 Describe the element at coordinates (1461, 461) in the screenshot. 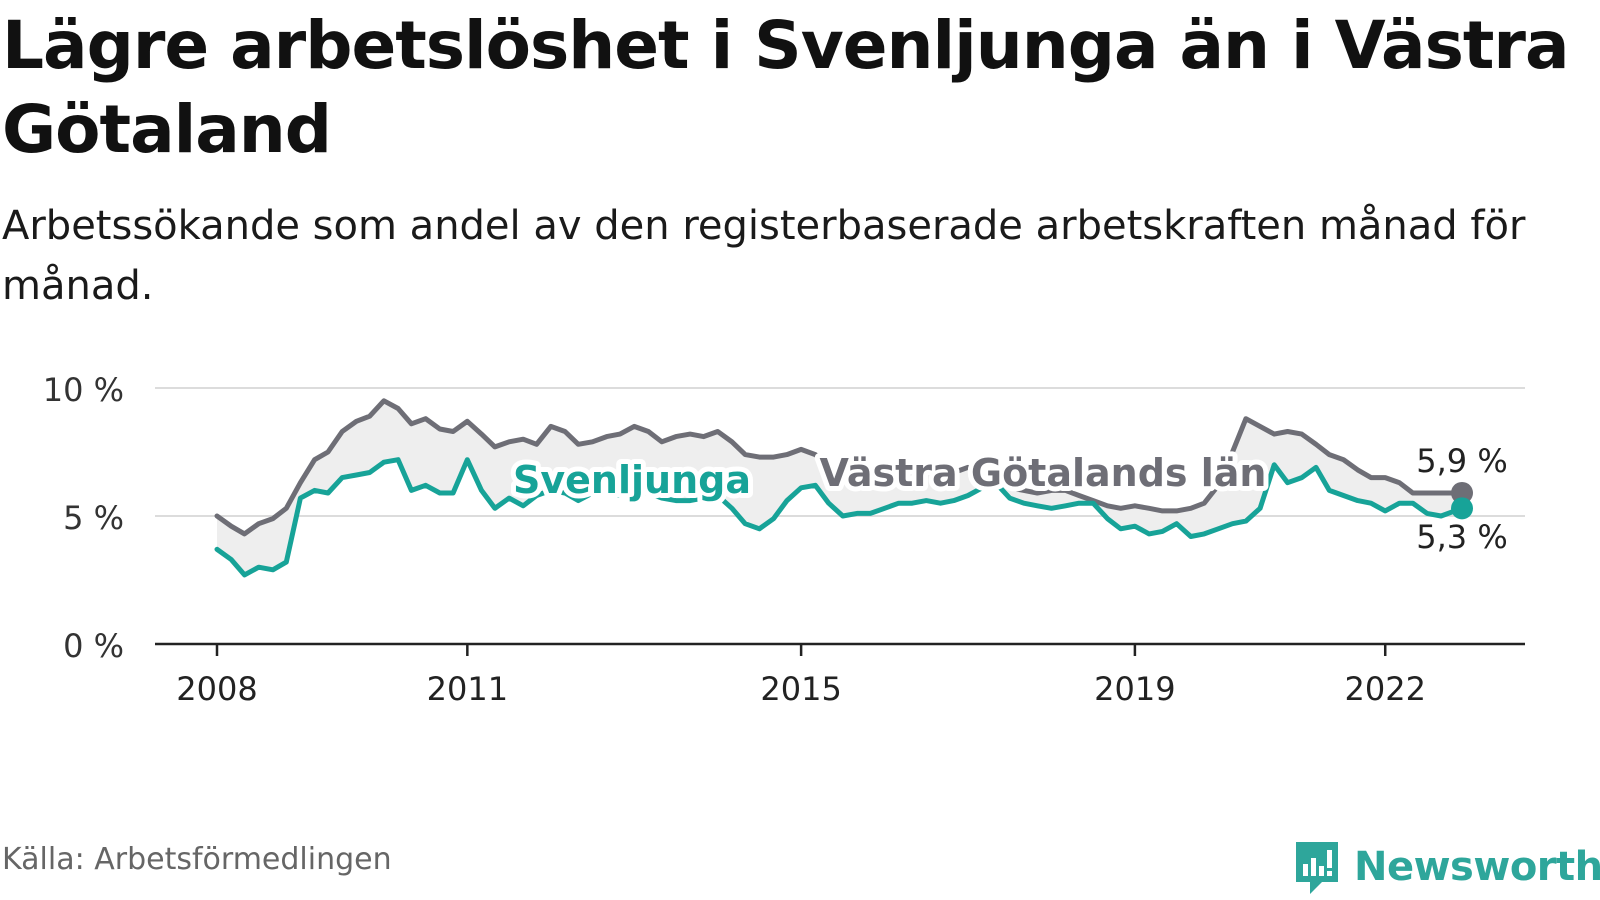

I see `end-value-label-vastra-gotaland: 5,9 %` at that location.